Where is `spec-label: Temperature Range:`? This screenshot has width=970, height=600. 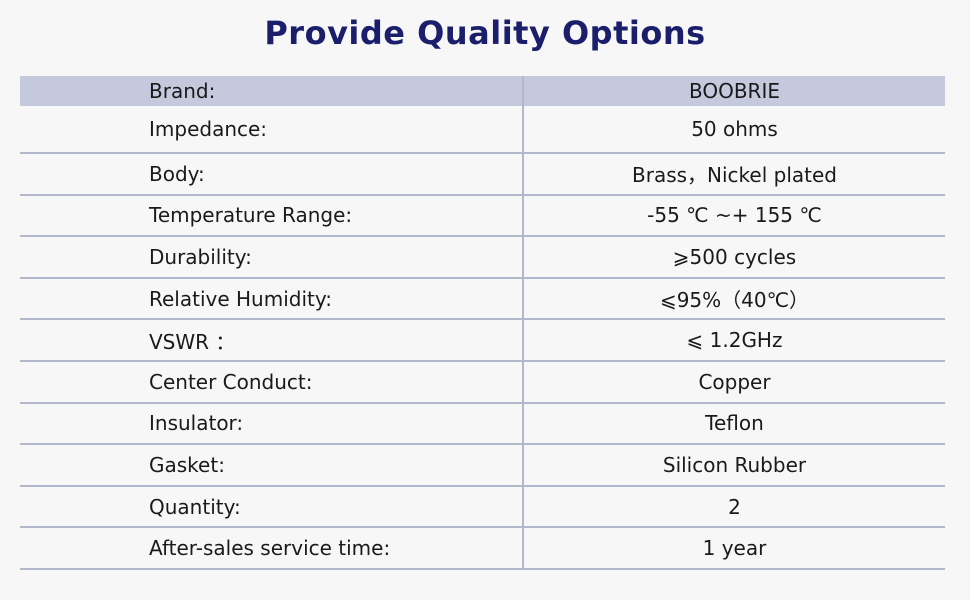 spec-label: Temperature Range: is located at coordinates (272, 215).